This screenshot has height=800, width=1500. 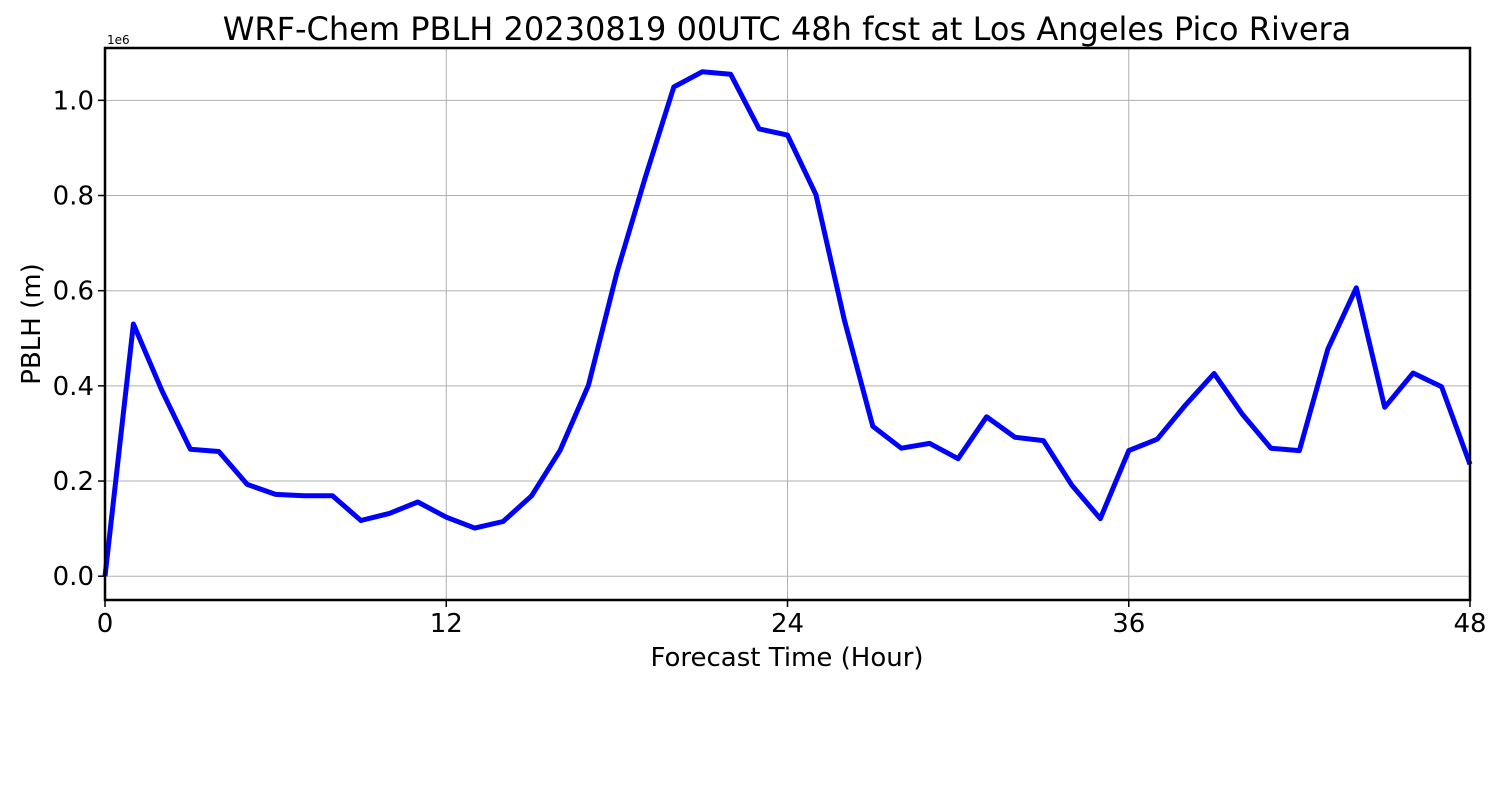 What do you see at coordinates (787, 624) in the screenshot?
I see `x-tick-label: 24` at bounding box center [787, 624].